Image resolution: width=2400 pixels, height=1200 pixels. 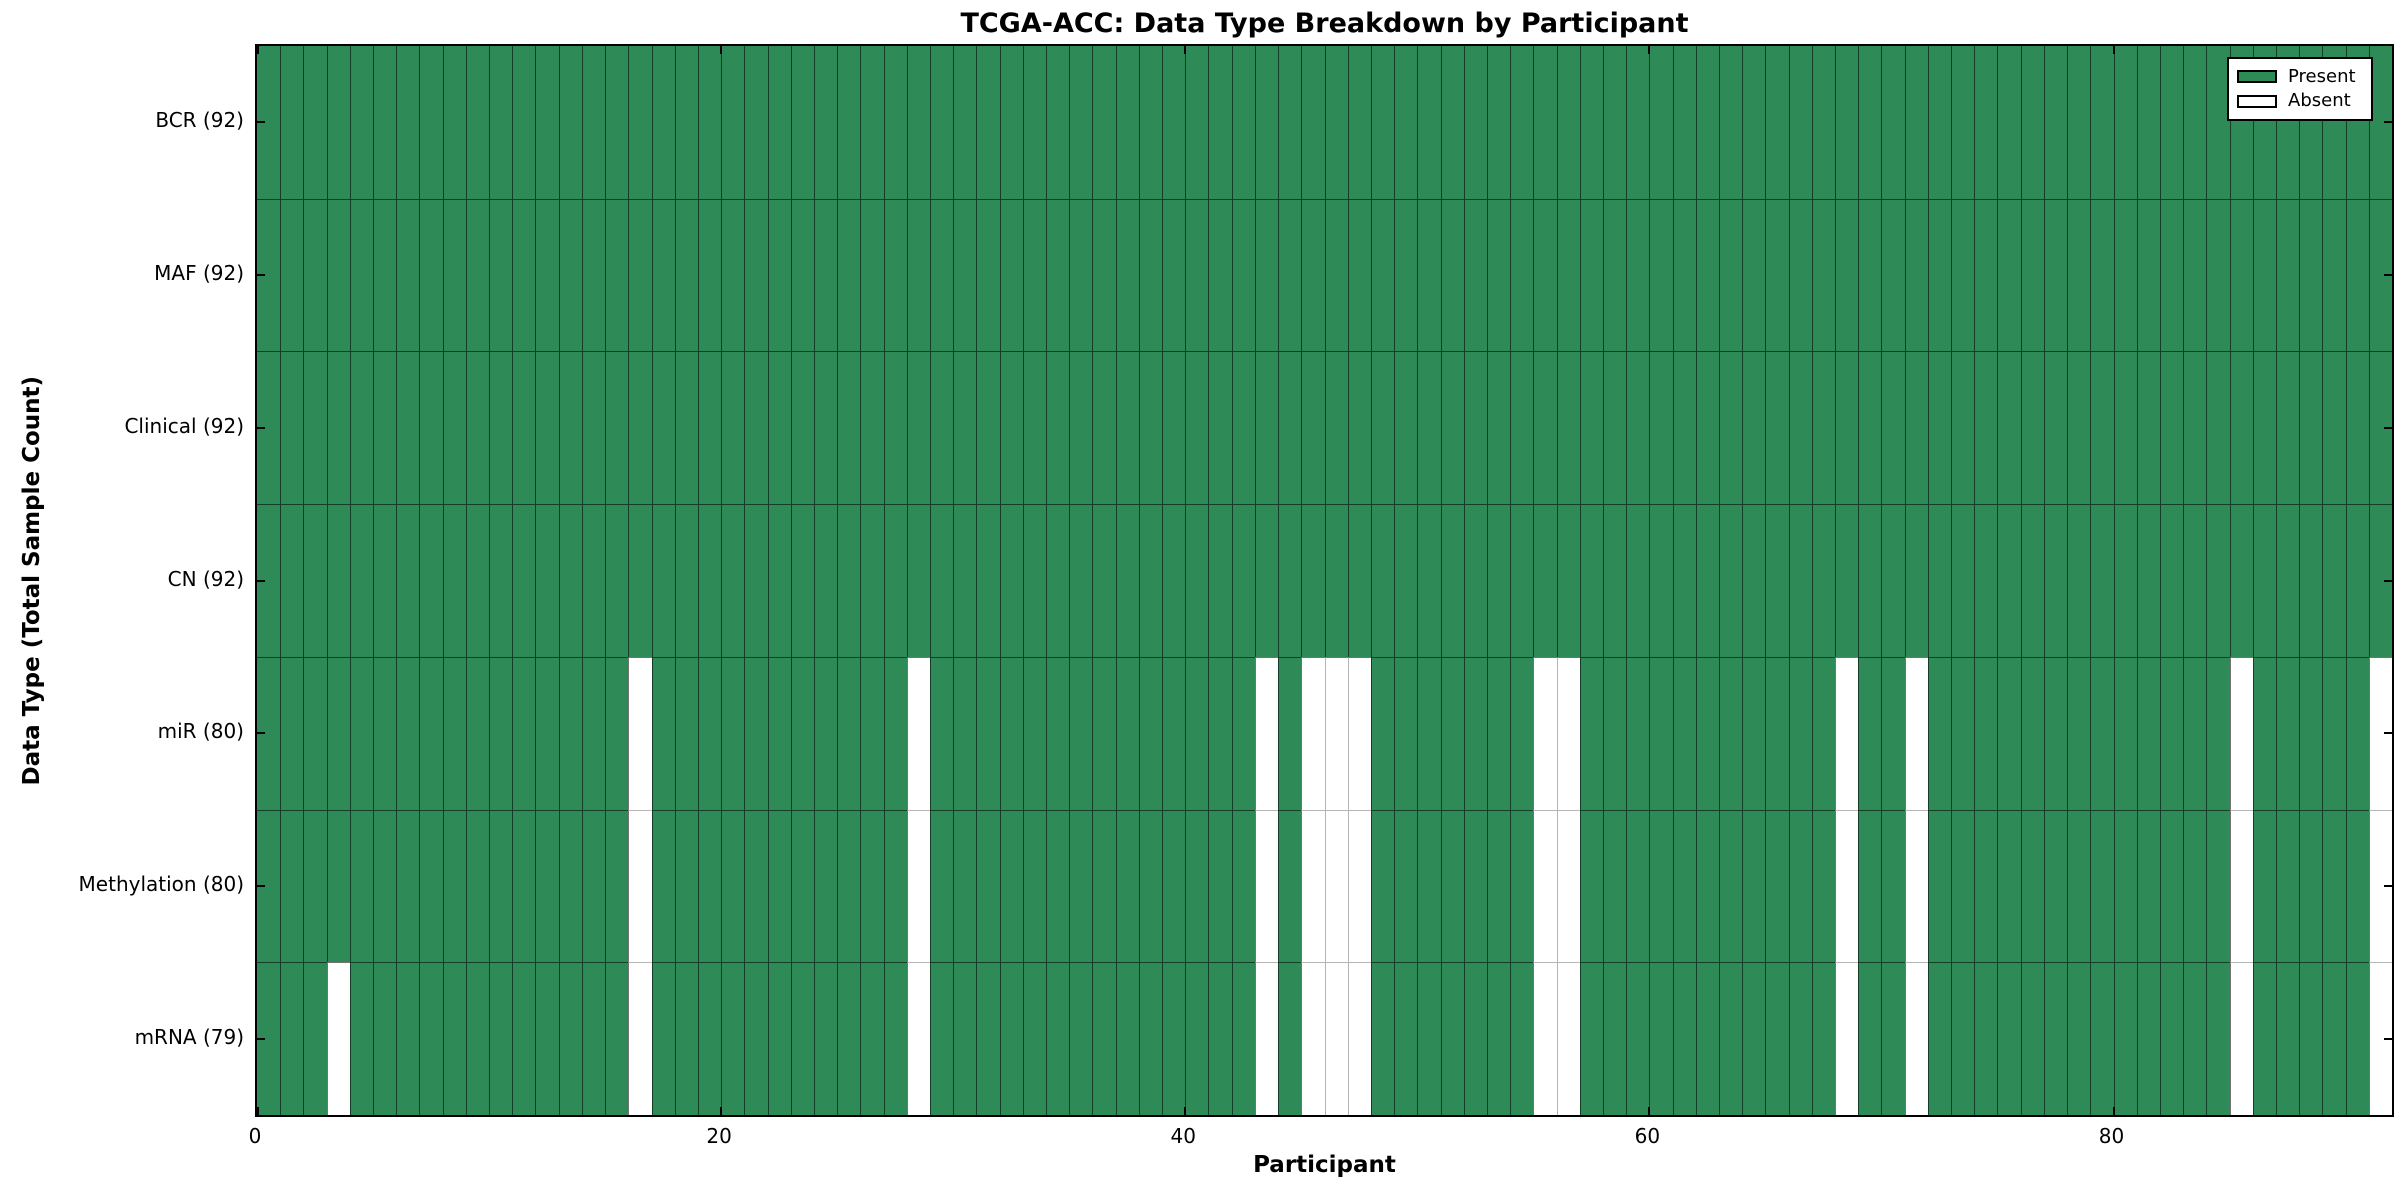 I want to click on cell-MAF-p55-present, so click(x=1545, y=275).